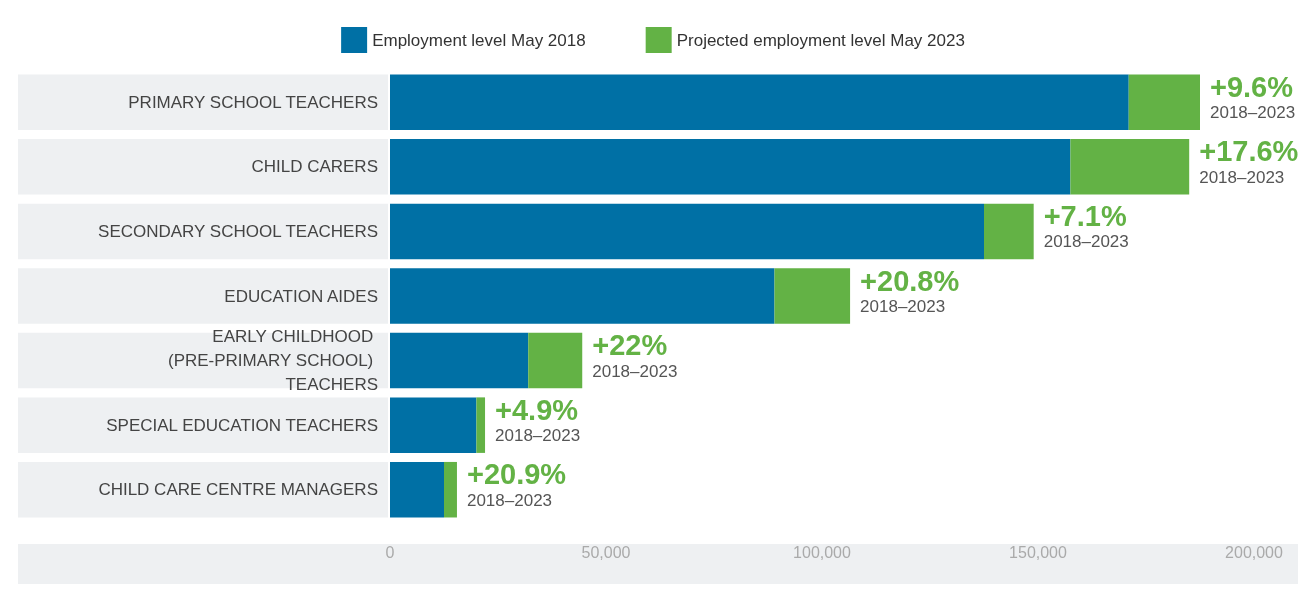  What do you see at coordinates (1252, 86) in the screenshot?
I see `annotation: +9.6%` at bounding box center [1252, 86].